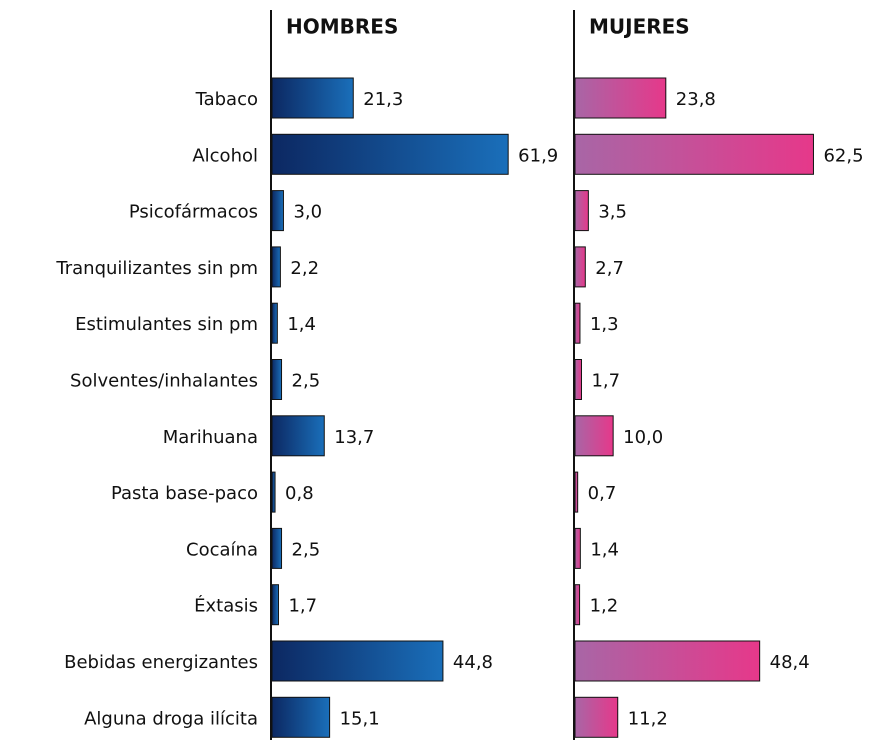 The height and width of the screenshot is (742, 873). I want to click on value-label: 61,9, so click(538, 155).